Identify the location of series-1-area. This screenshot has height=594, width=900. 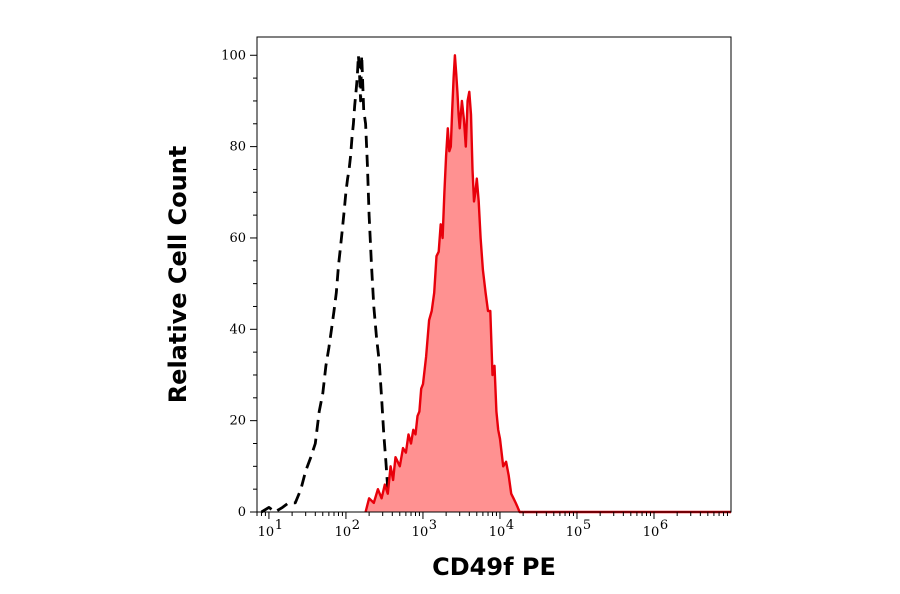
(444, 284).